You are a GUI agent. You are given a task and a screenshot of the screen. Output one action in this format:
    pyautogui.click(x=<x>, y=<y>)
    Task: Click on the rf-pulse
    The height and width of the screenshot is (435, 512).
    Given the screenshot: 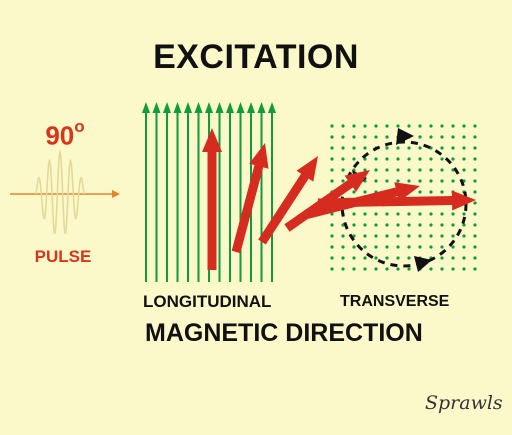 What is the action you would take?
    pyautogui.click(x=65, y=192)
    